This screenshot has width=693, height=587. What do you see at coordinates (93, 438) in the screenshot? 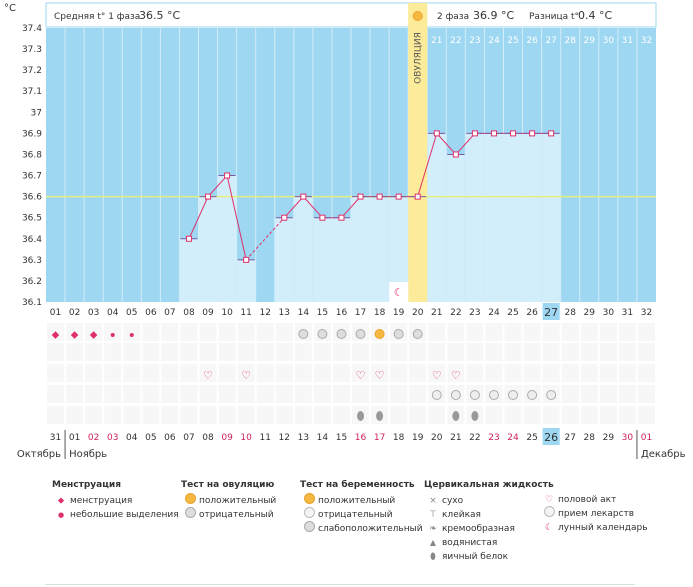
I see `date-label: 02` at bounding box center [93, 438].